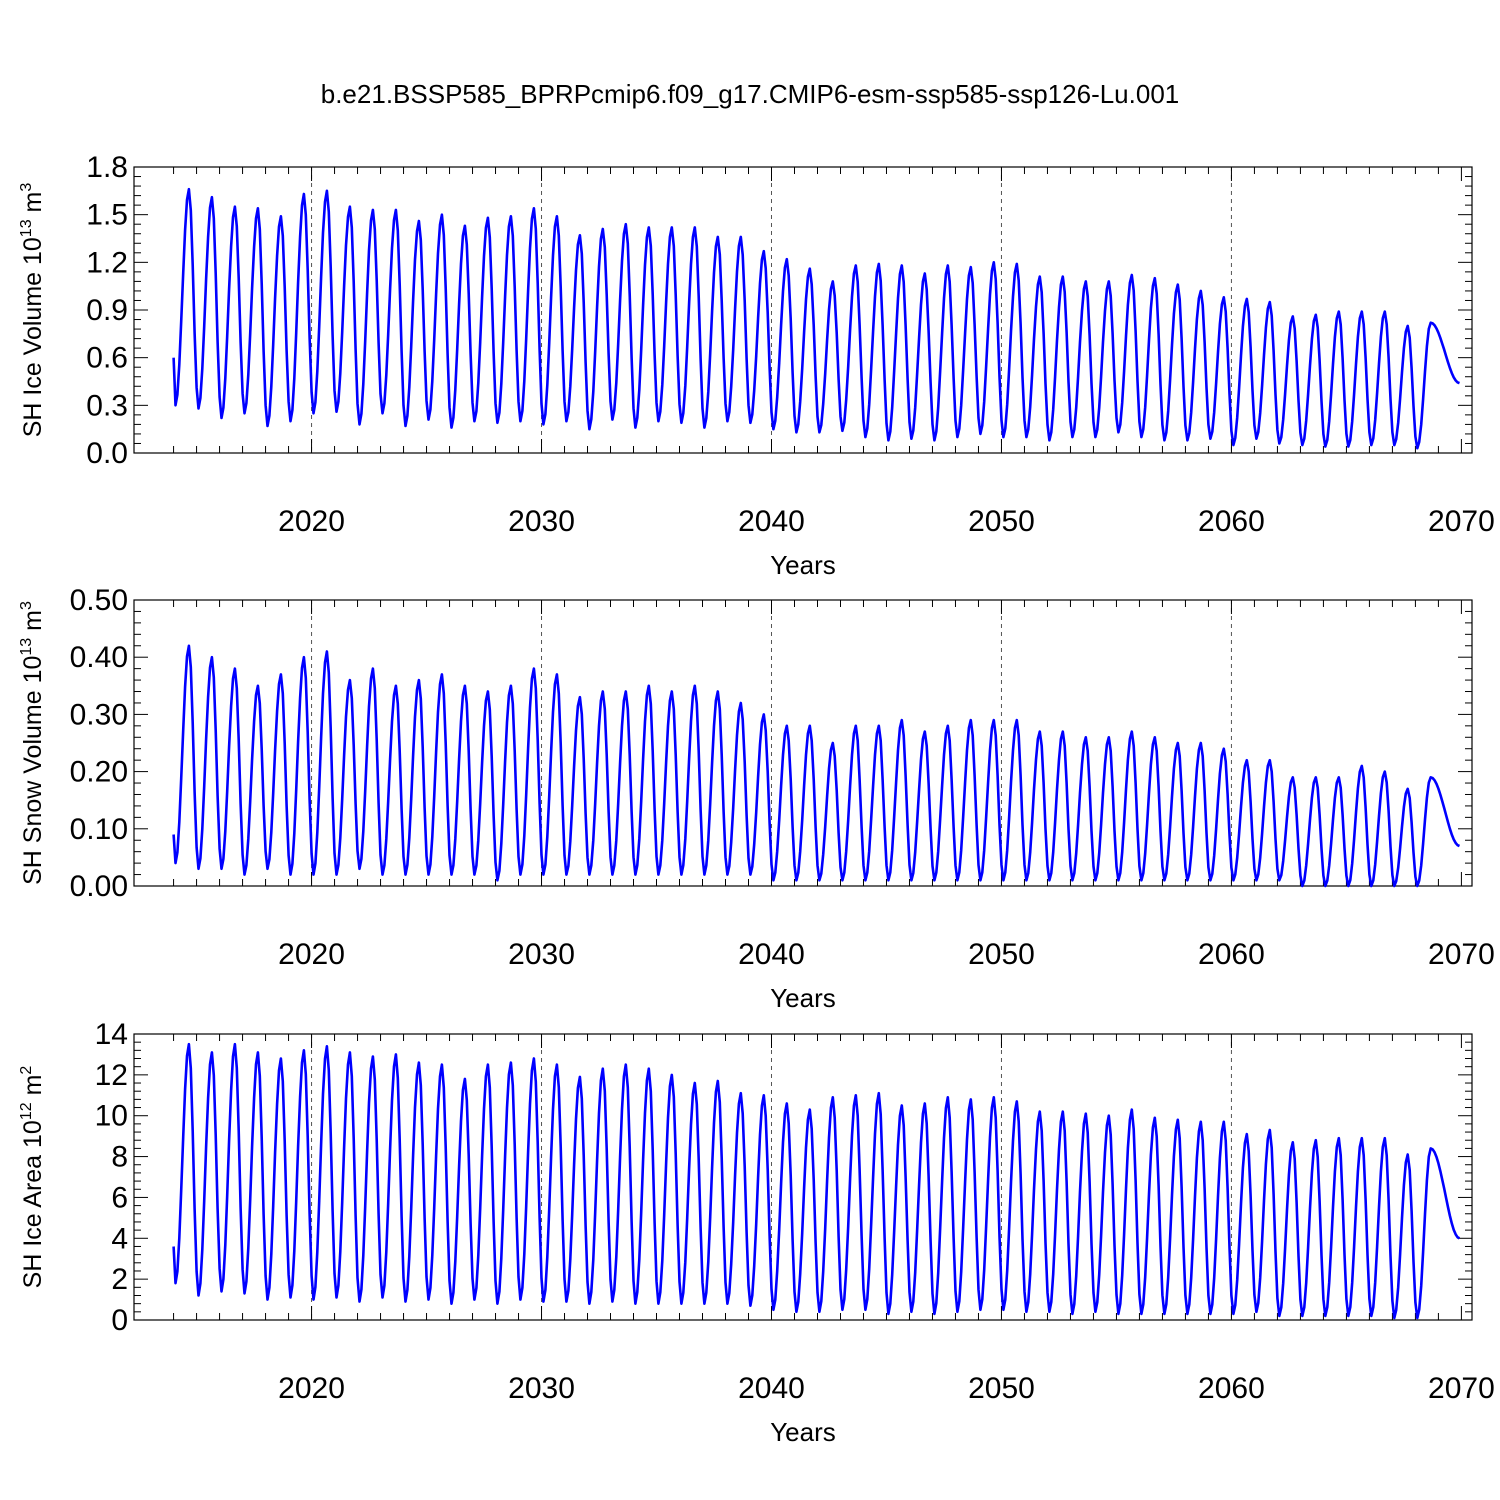  I want to click on y-tick-label: 12, so click(111, 1075).